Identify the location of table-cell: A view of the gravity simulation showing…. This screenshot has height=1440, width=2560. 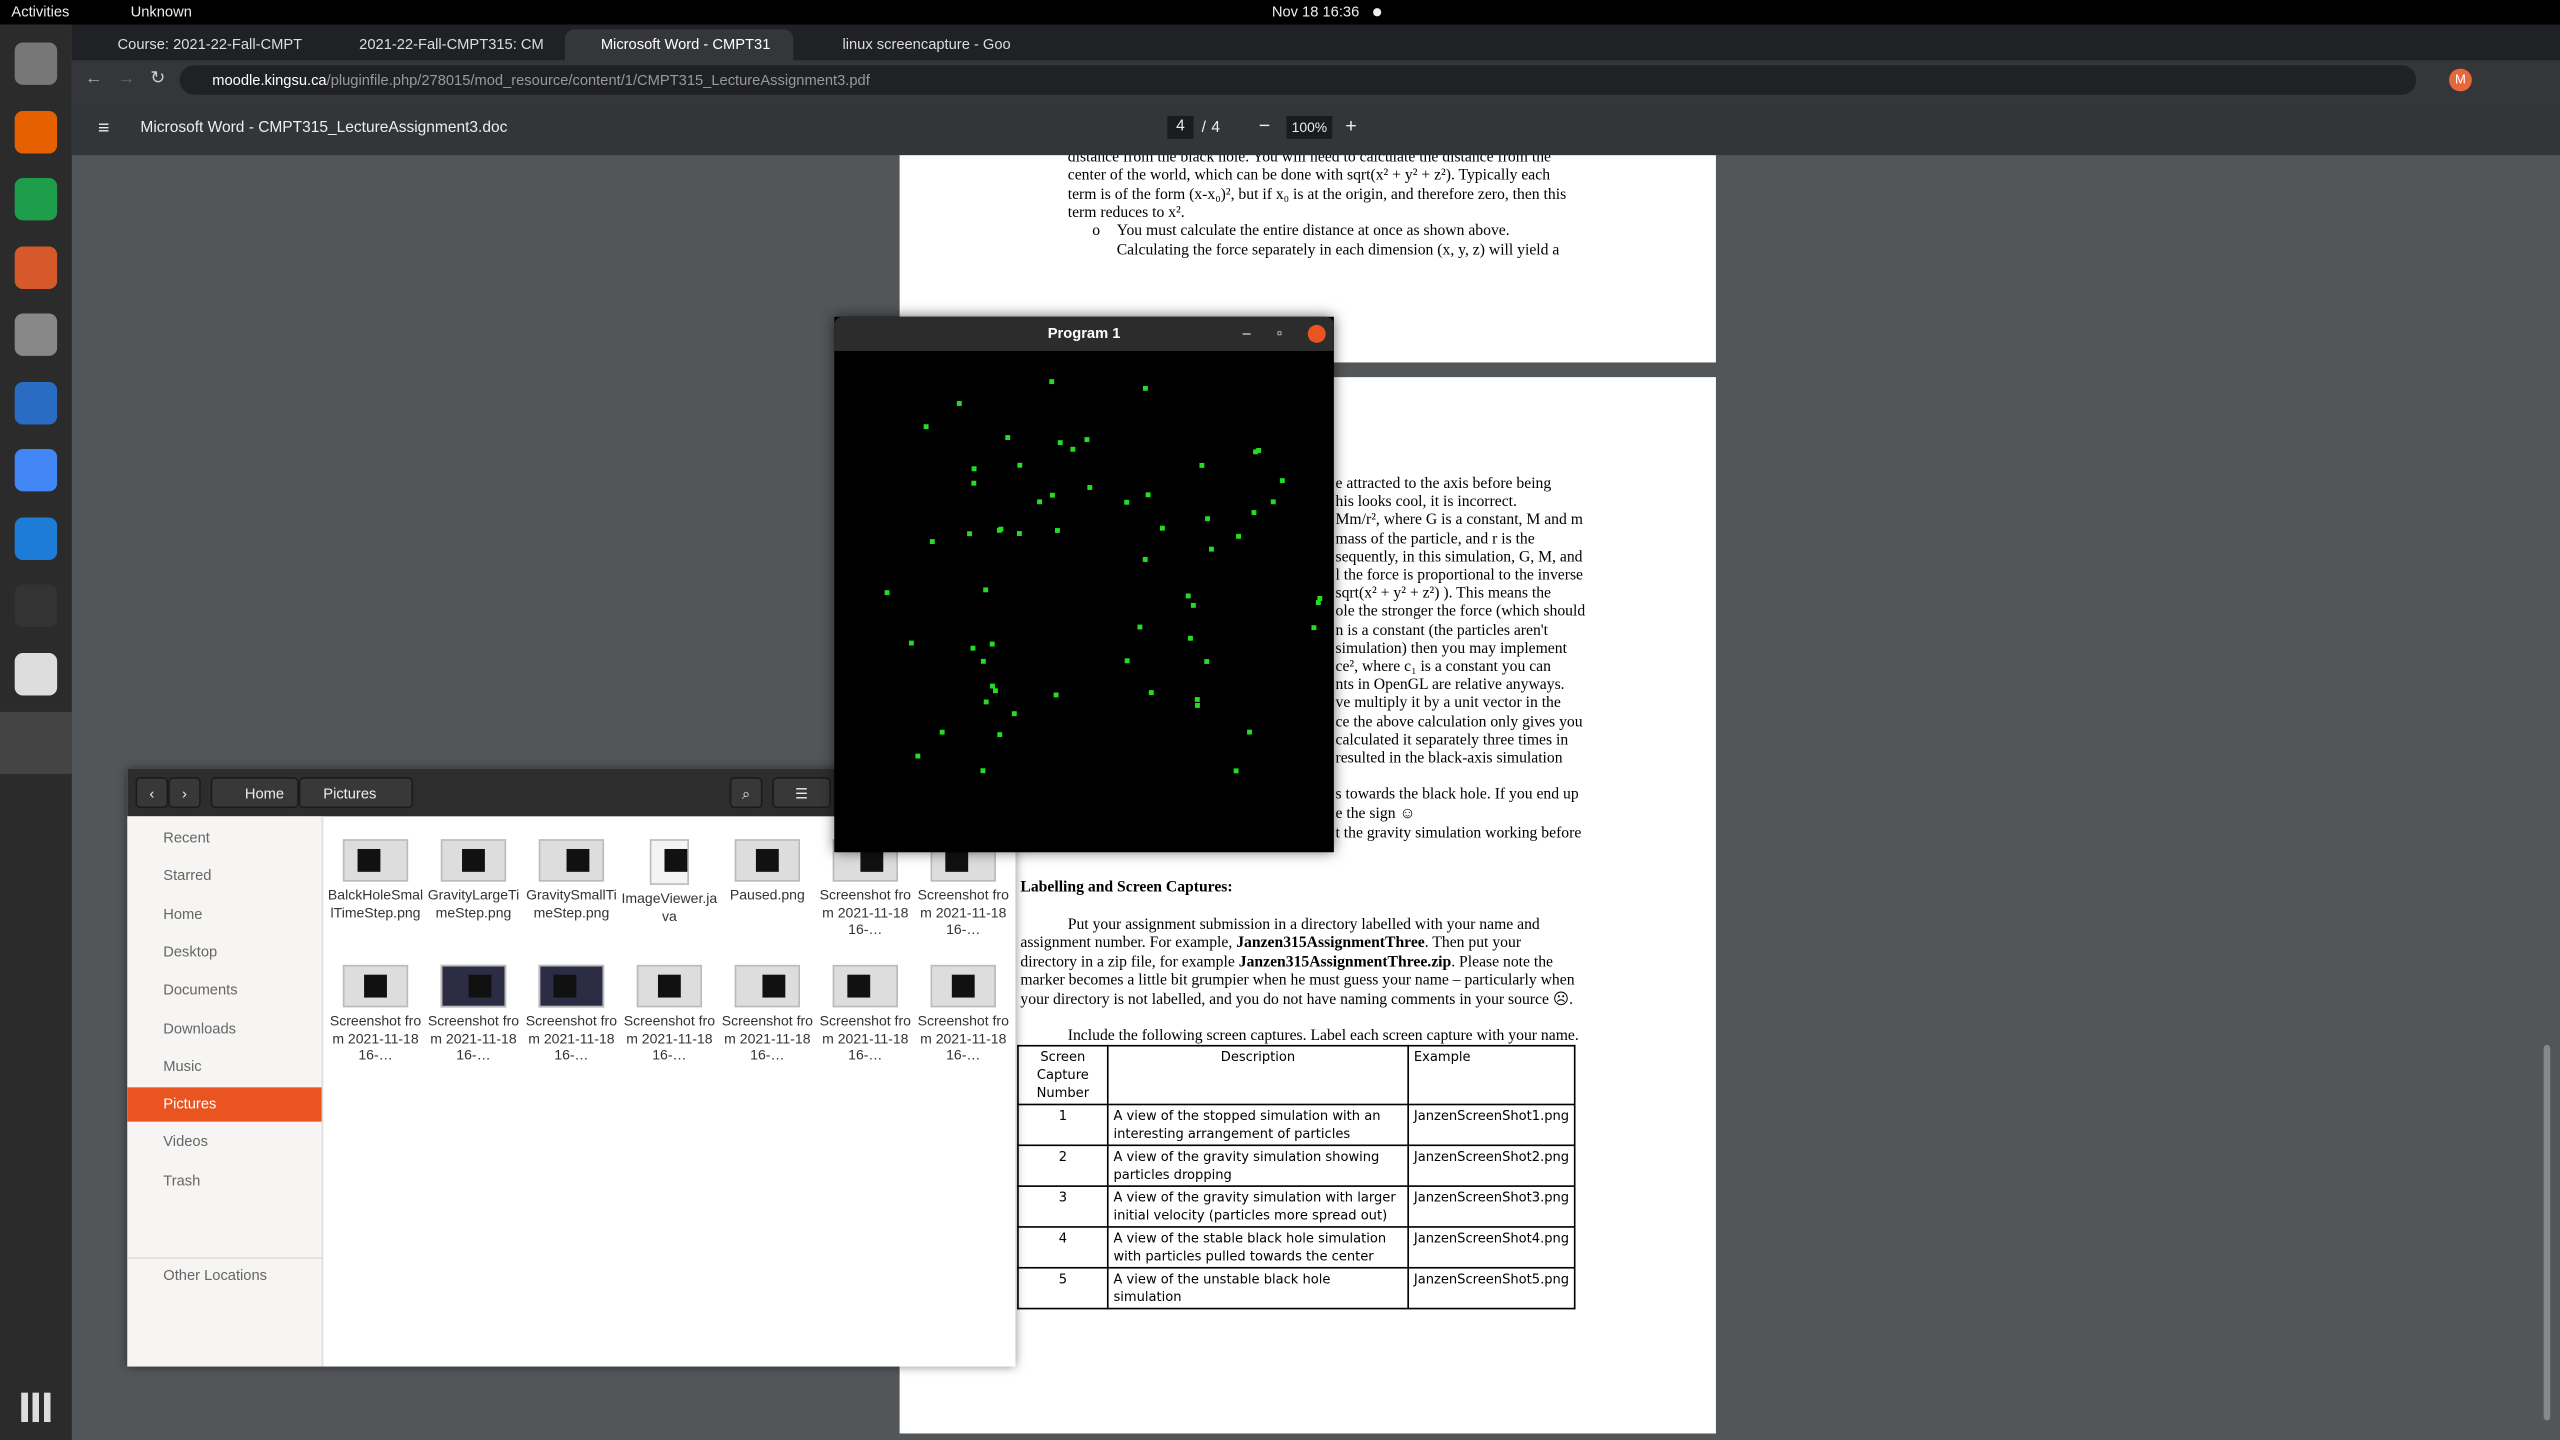
(1257, 1165).